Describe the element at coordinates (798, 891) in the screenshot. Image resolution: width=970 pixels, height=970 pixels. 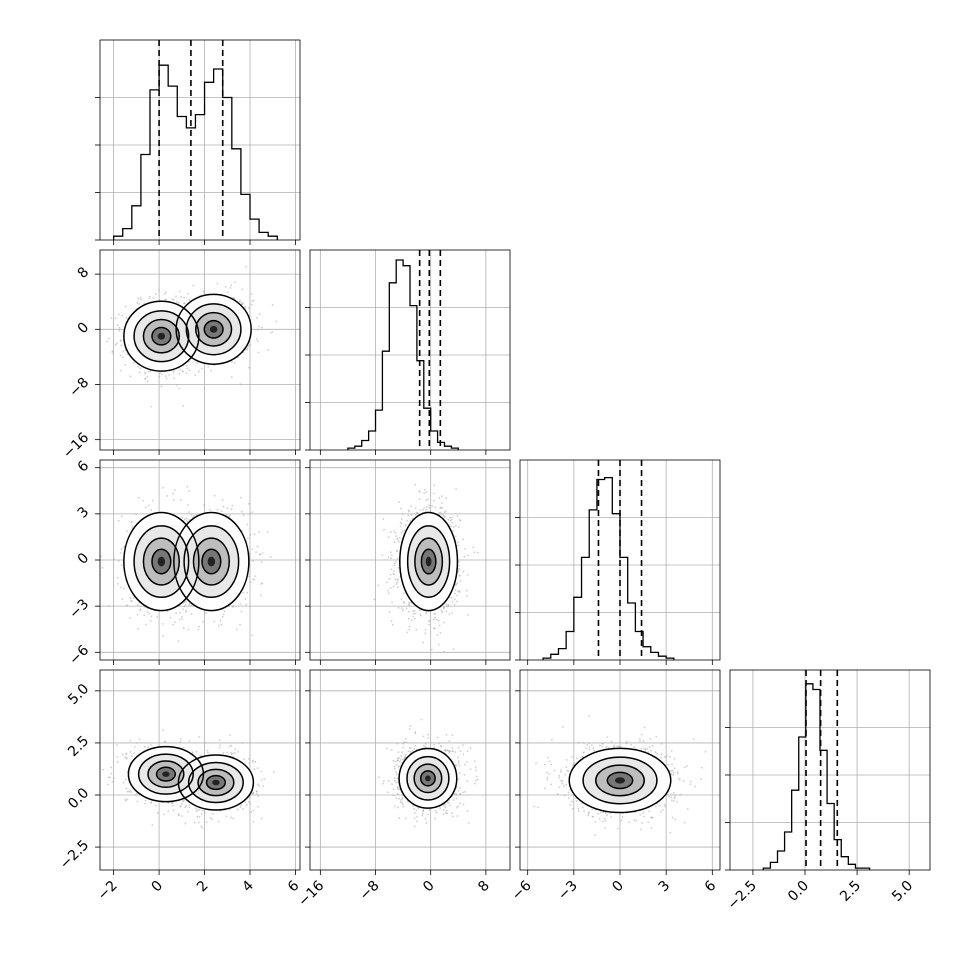
I see `x-tick-label: 0.0` at that location.